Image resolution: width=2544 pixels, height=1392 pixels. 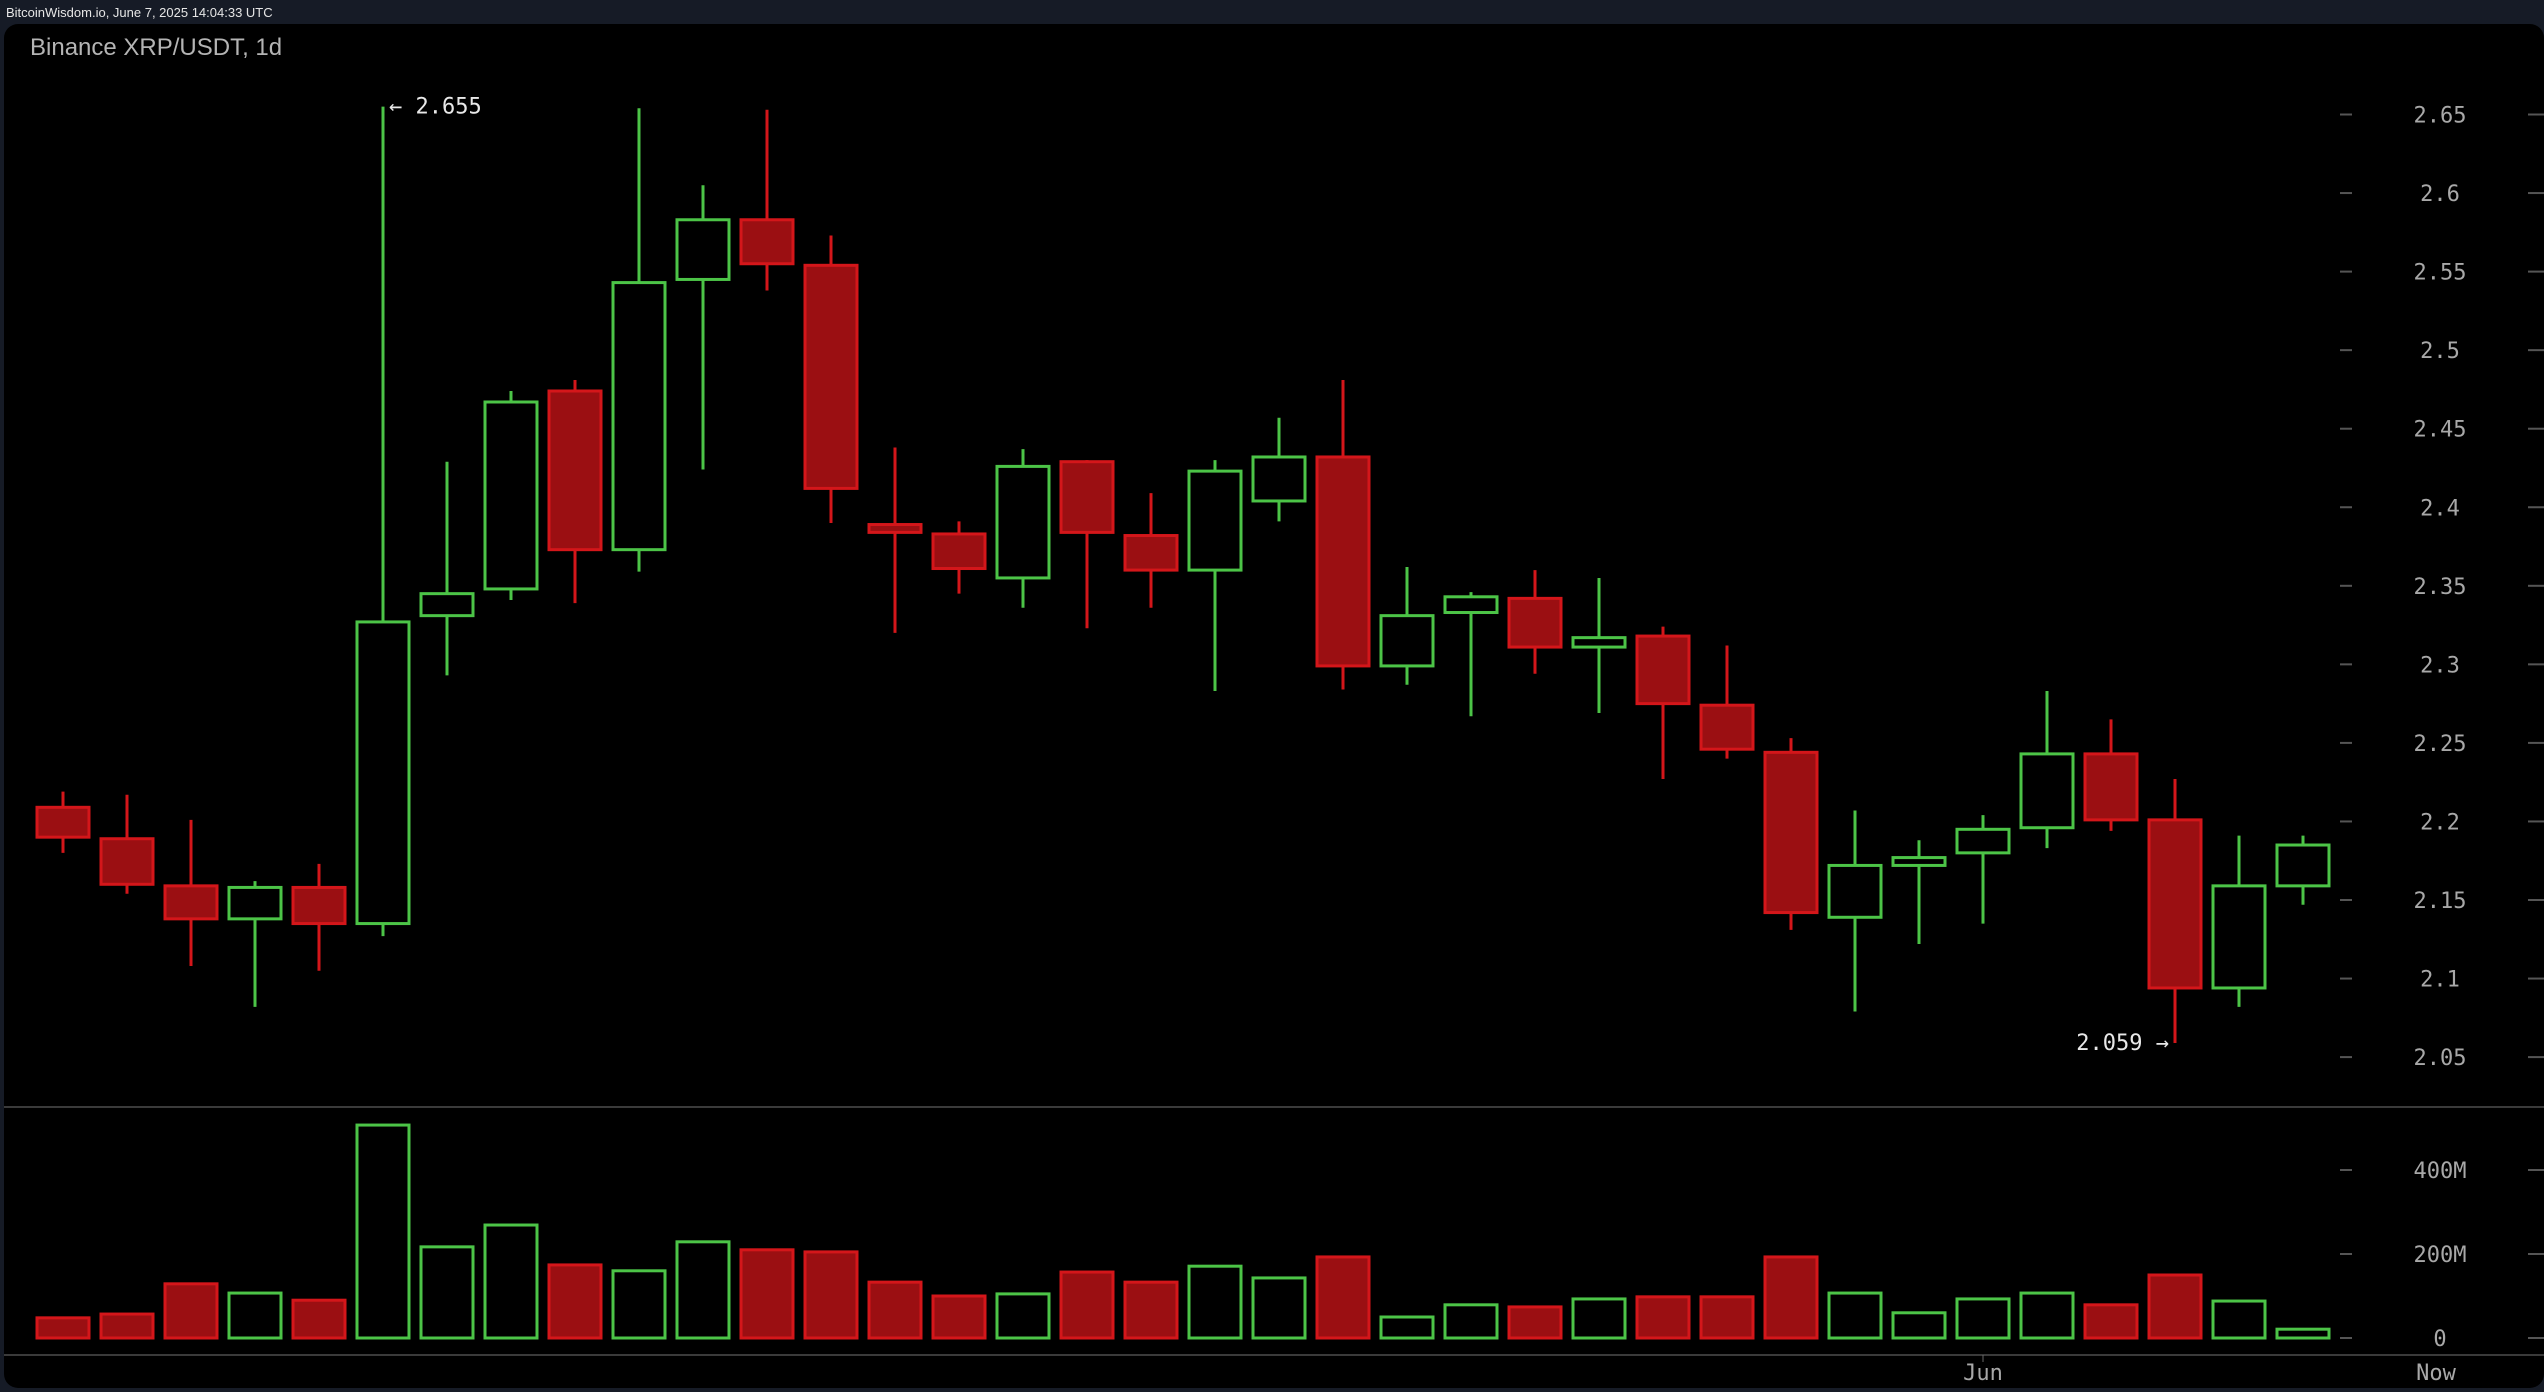 What do you see at coordinates (2440, 1058) in the screenshot?
I see `price-tick-label: 2.05` at bounding box center [2440, 1058].